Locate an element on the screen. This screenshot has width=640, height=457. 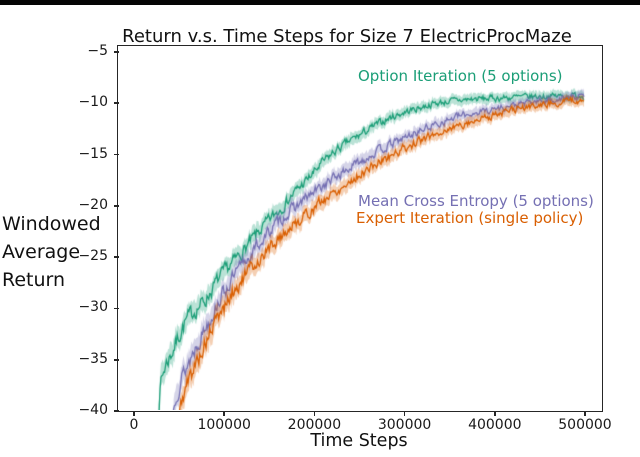
y-axis-label-line2: Average is located at coordinates (41, 252).